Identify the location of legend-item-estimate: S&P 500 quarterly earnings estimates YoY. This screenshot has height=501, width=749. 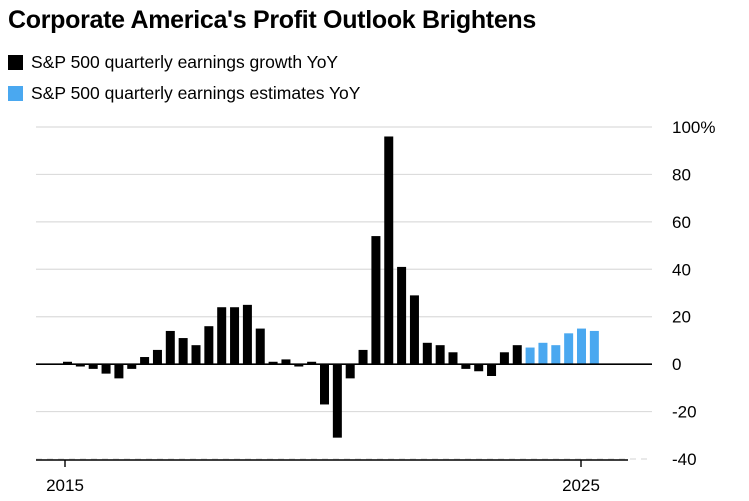
(184, 93).